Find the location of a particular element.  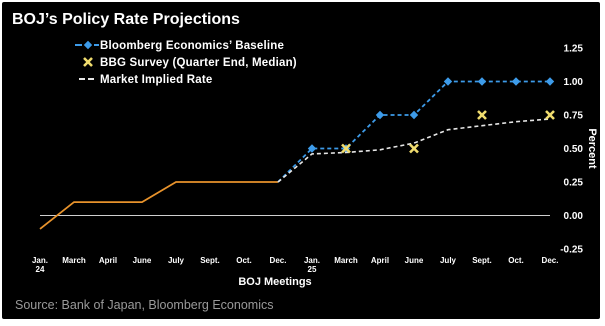

legend-item: Bloomberg Economics’ Baseline is located at coordinates (179, 46).